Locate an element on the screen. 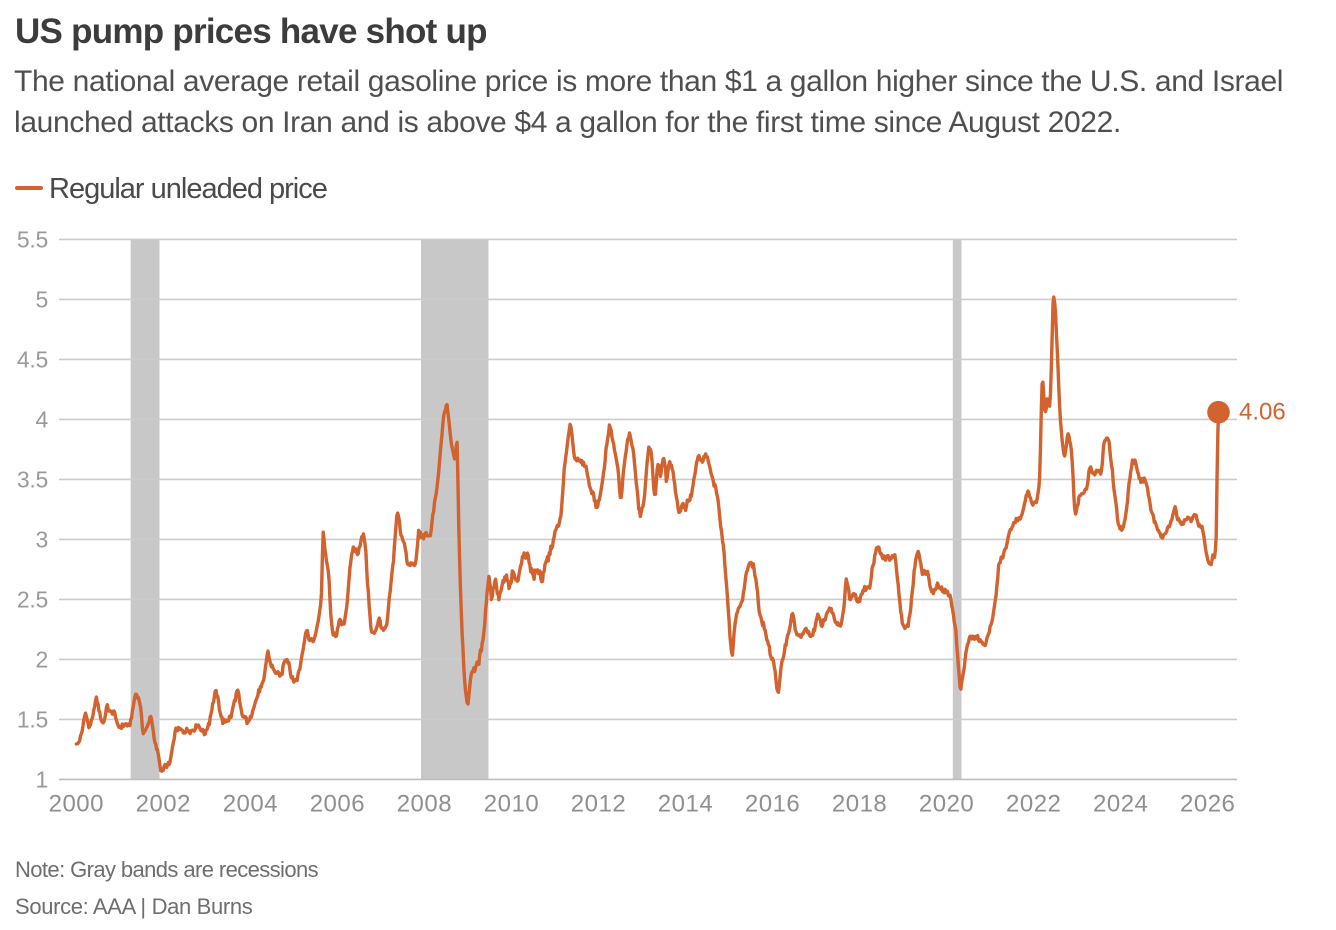 The image size is (1336, 930). svg-text: 2022 is located at coordinates (1033, 804).